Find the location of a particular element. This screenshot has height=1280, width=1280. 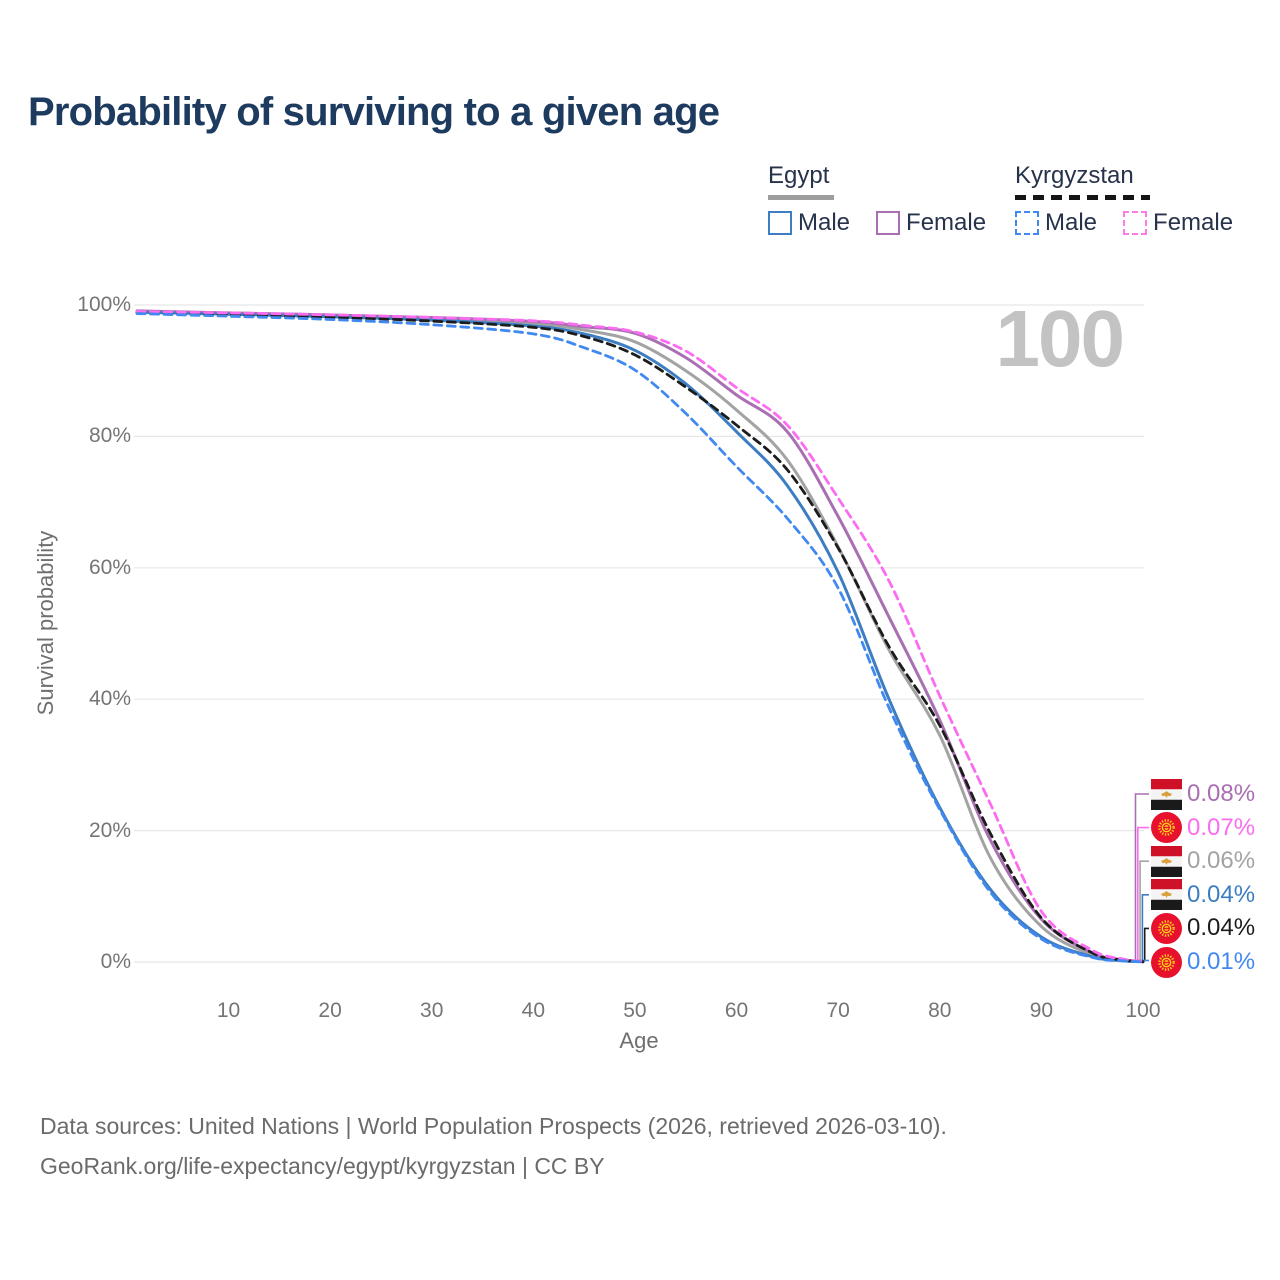

legend-swatch-egypt-male is located at coordinates (780, 223).